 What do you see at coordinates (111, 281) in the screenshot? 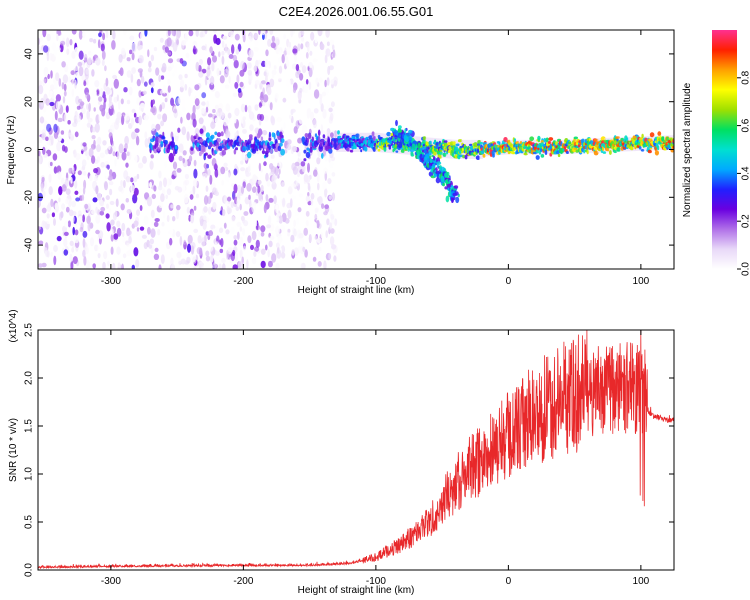
I see `x-tick-label: -300` at bounding box center [111, 281].